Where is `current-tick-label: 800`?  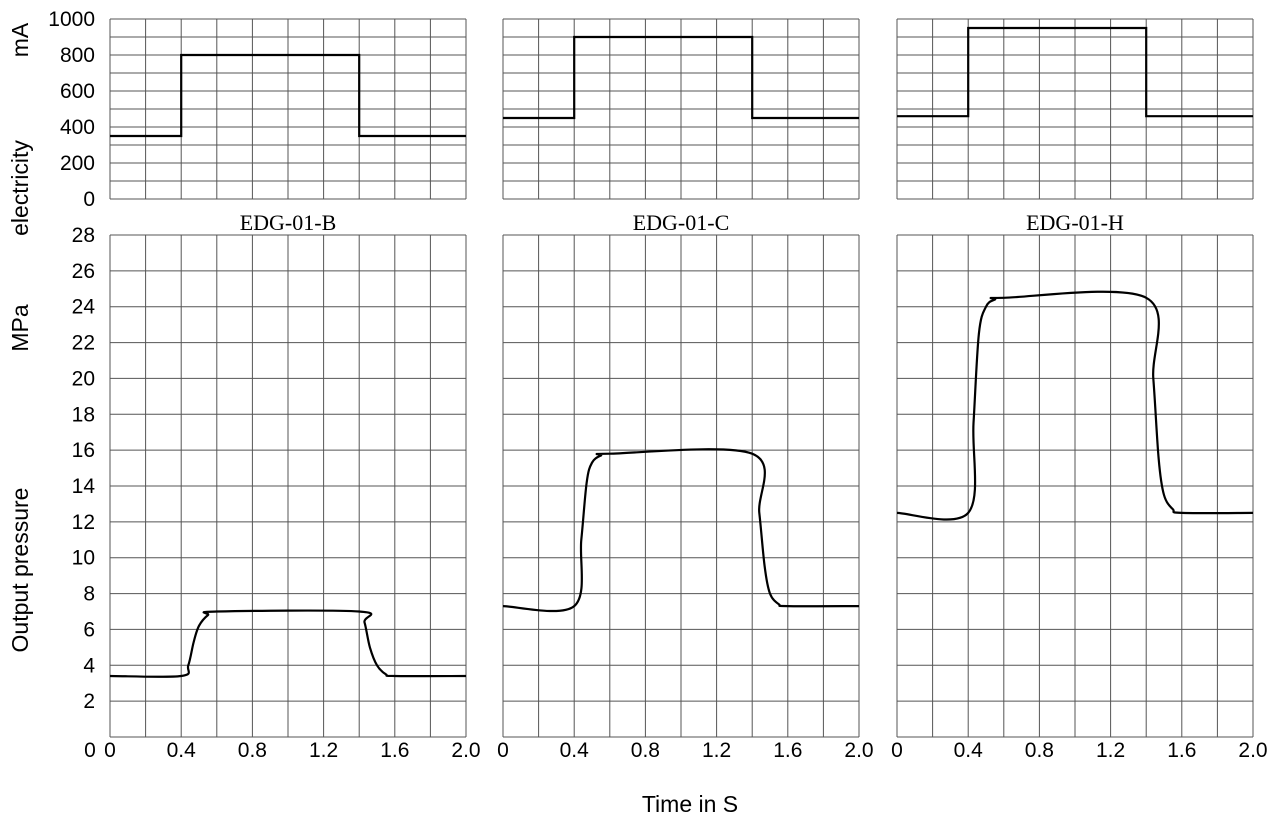 current-tick-label: 800 is located at coordinates (77, 55).